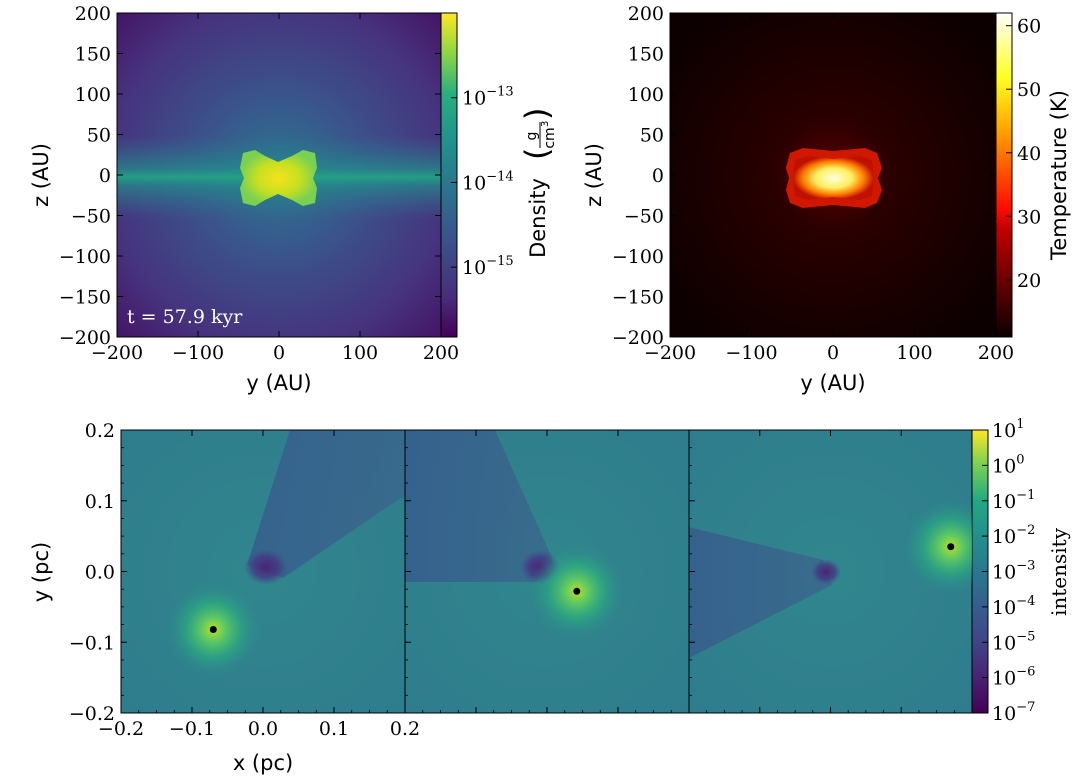 The height and width of the screenshot is (783, 1086). What do you see at coordinates (1059, 175) in the screenshot?
I see `temperature-colorbar-label: Temperature (K)` at bounding box center [1059, 175].